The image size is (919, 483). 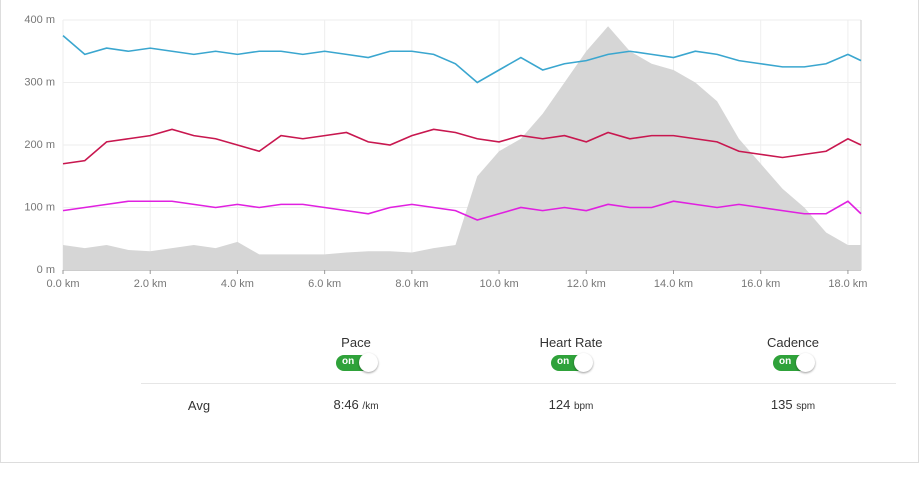 I want to click on summary-label: Avg, so click(x=199, y=405).